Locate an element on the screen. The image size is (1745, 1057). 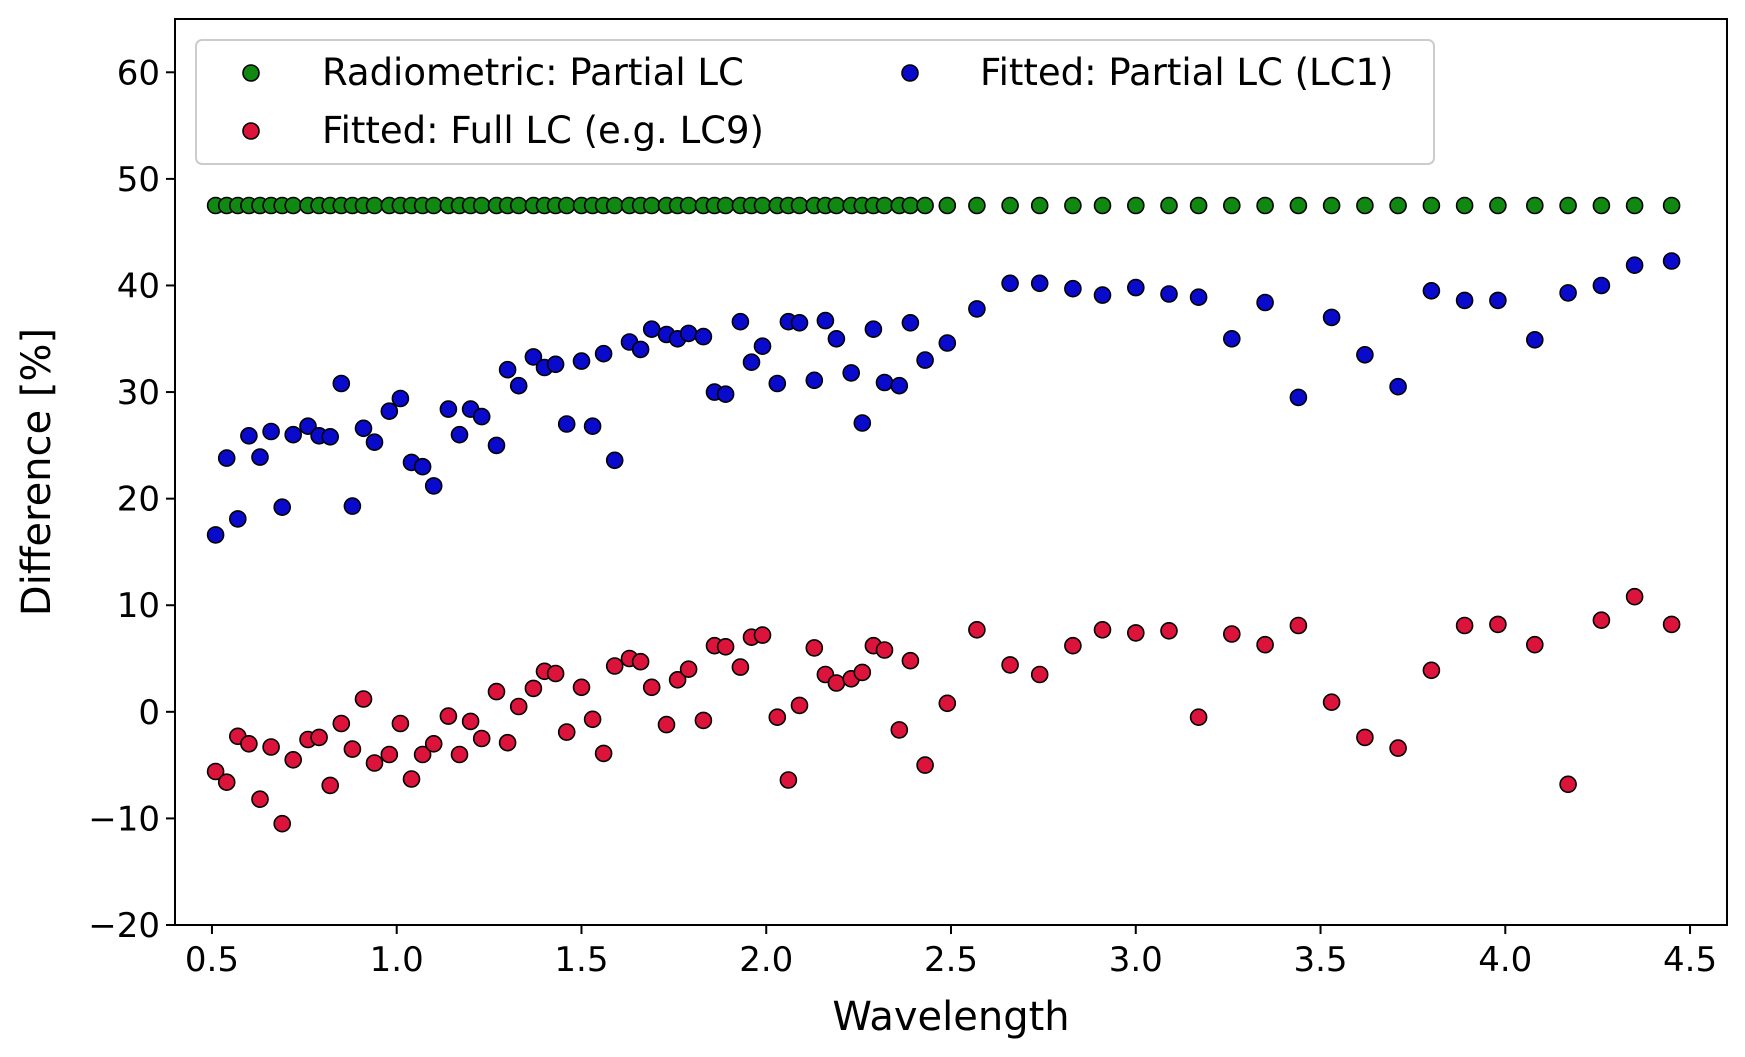
x-axis: 0.5 1.0 1.5 2.0 2.5 3.0 3.5 4.0 4.5 is located at coordinates (951, 952).